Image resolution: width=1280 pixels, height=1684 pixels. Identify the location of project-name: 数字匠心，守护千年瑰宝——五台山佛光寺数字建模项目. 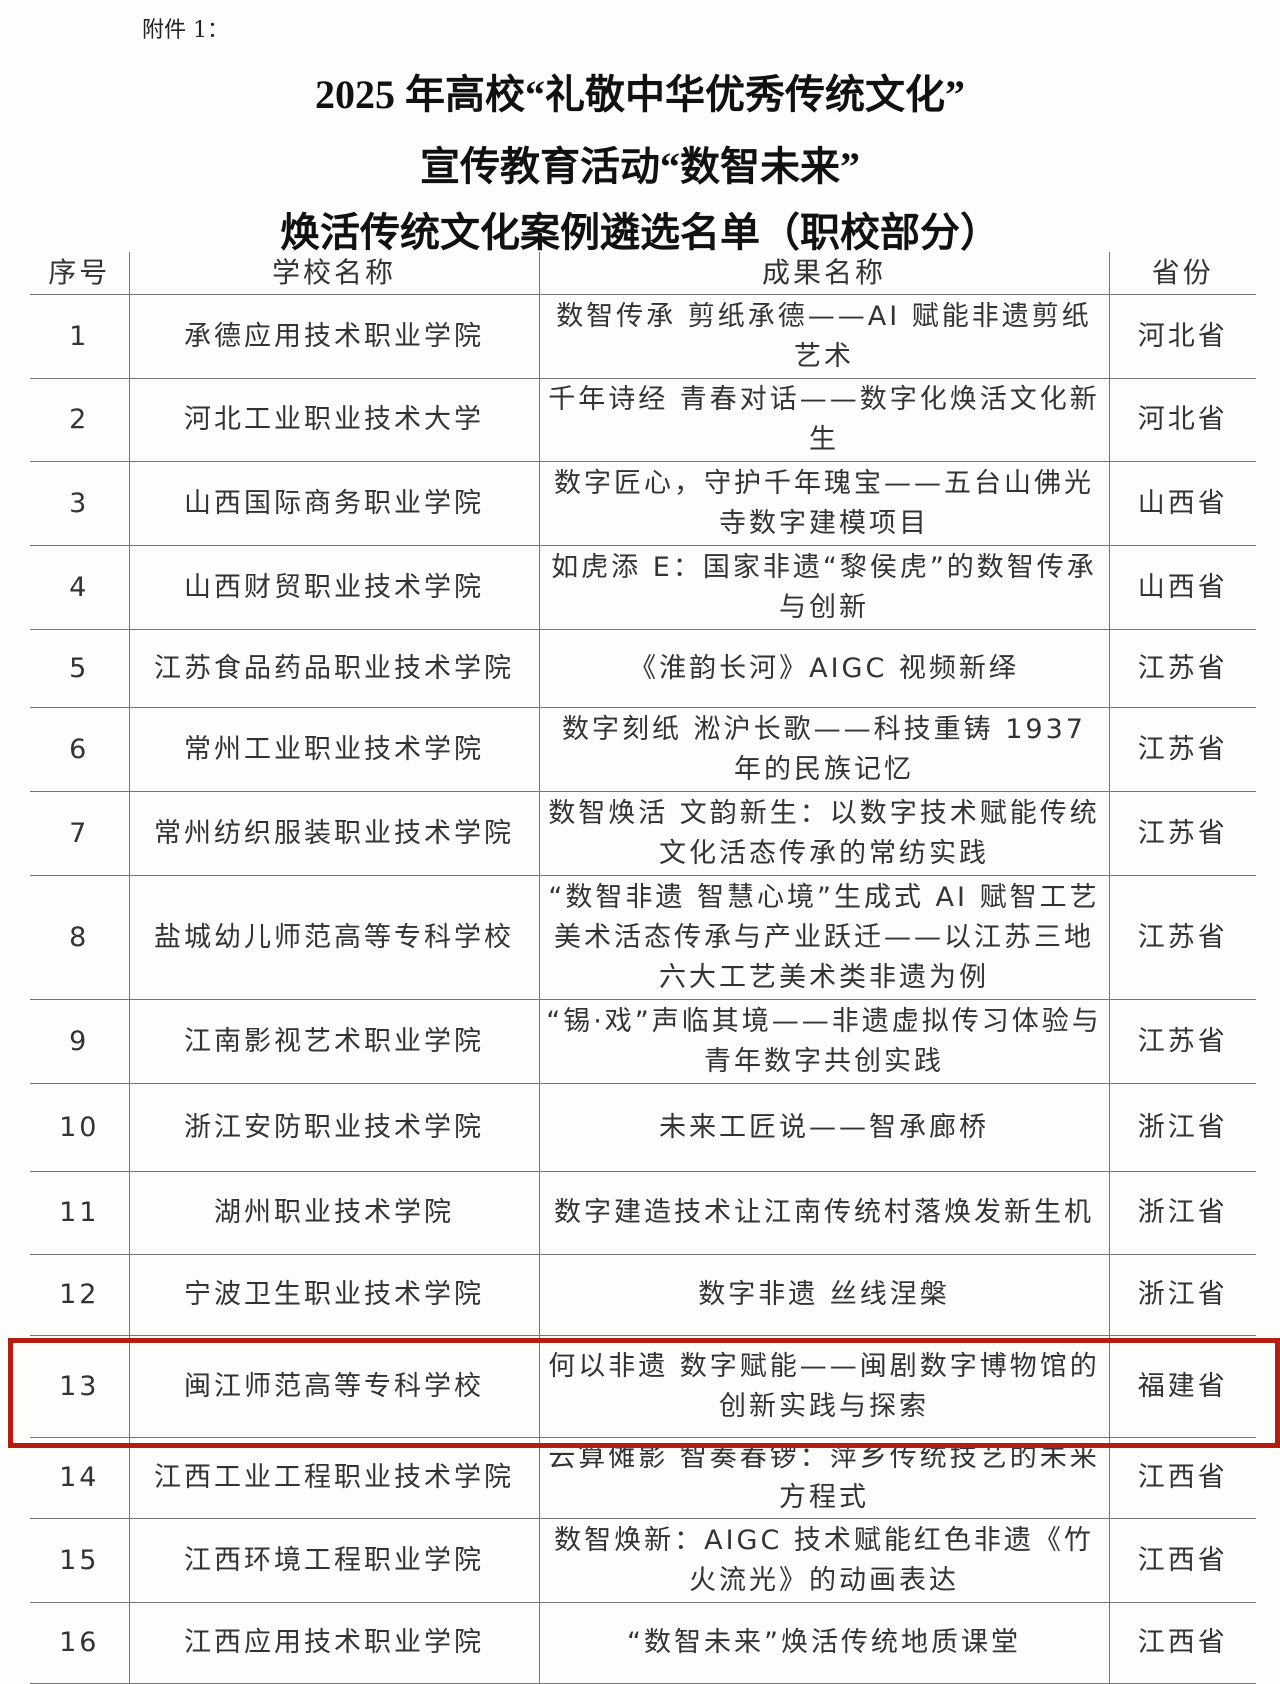
(824, 503).